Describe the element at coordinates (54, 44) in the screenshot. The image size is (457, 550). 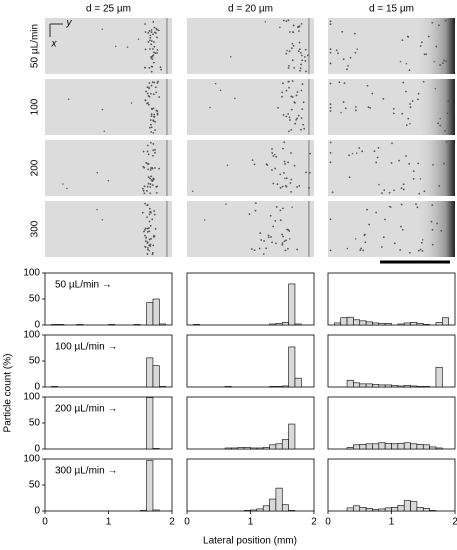
I see `axis-indicator-label: x` at that location.